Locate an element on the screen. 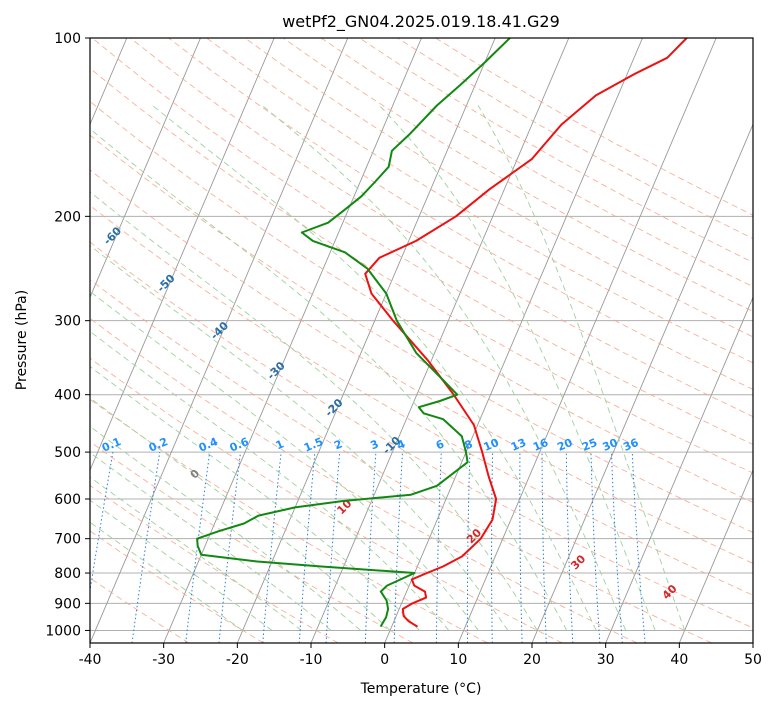 This screenshot has width=775, height=708. y-tick-label: 800 is located at coordinates (67, 574).